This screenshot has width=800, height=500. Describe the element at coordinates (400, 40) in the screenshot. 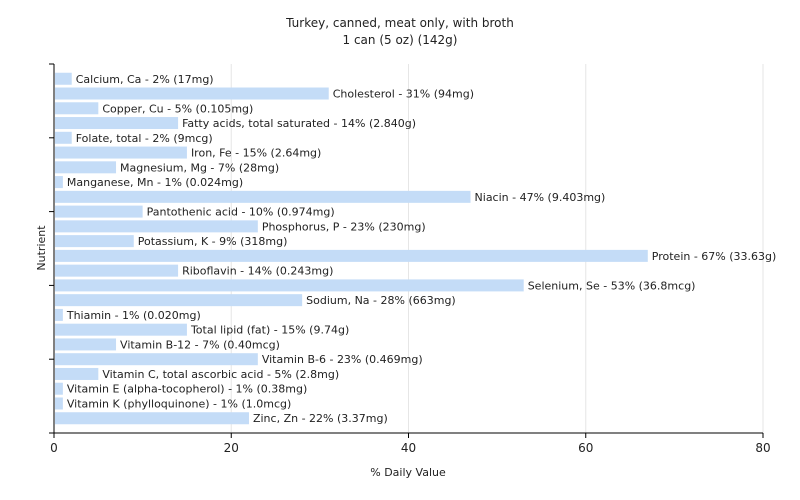

I see `chart-subtitle: 1 can (5 oz) (142g)` at that location.